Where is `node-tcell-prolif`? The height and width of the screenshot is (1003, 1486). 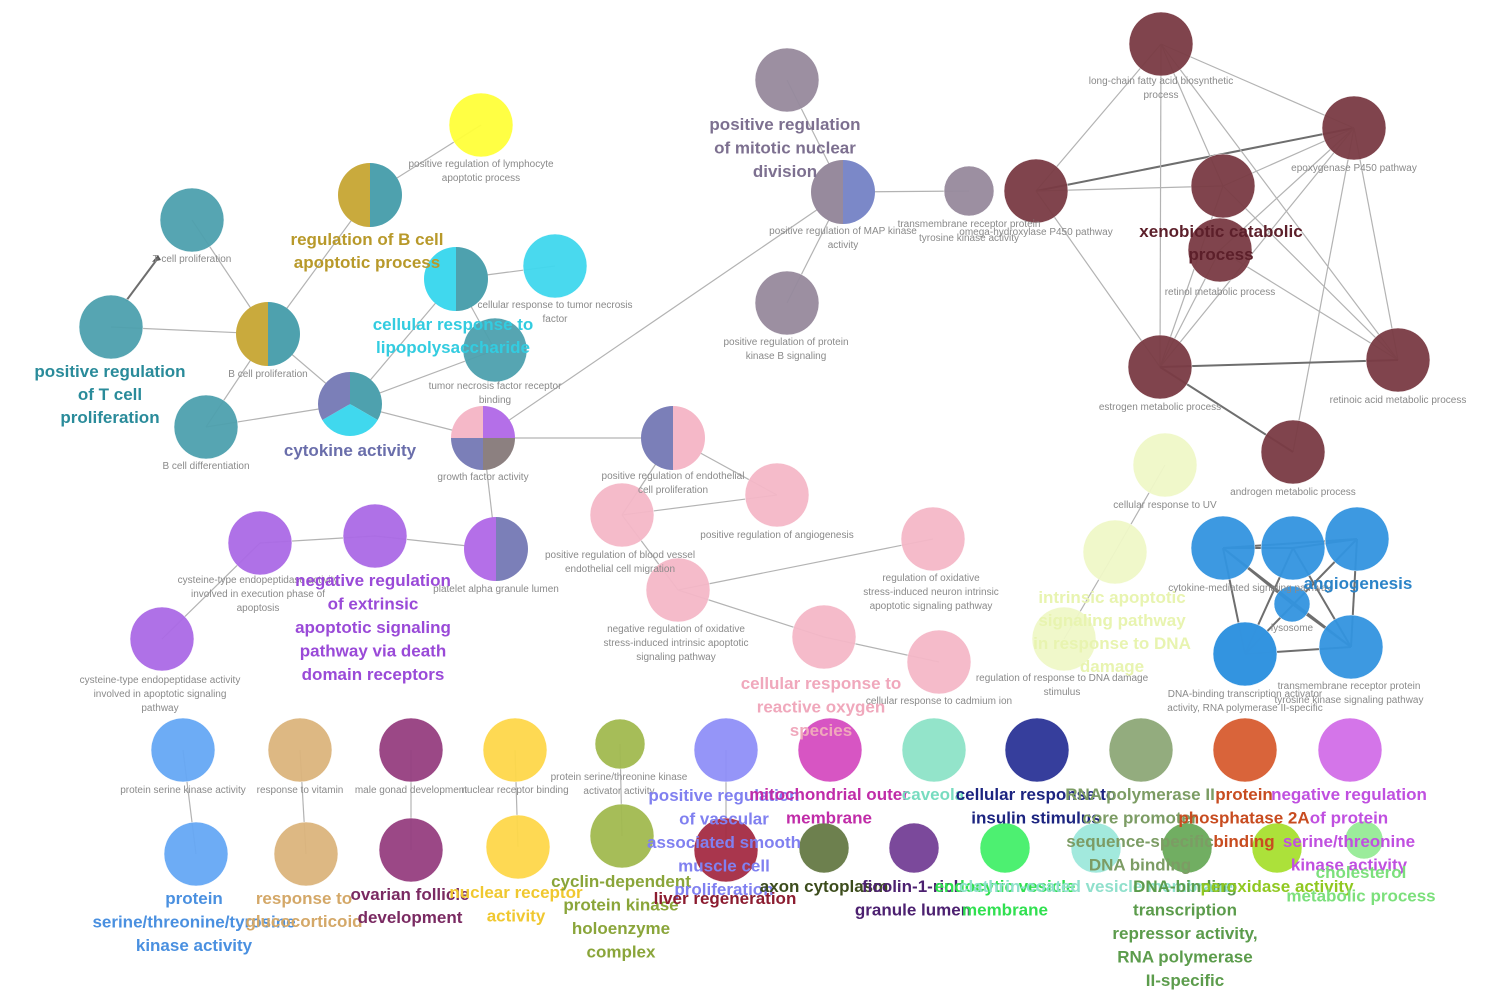 node-tcell-prolif is located at coordinates (192, 220).